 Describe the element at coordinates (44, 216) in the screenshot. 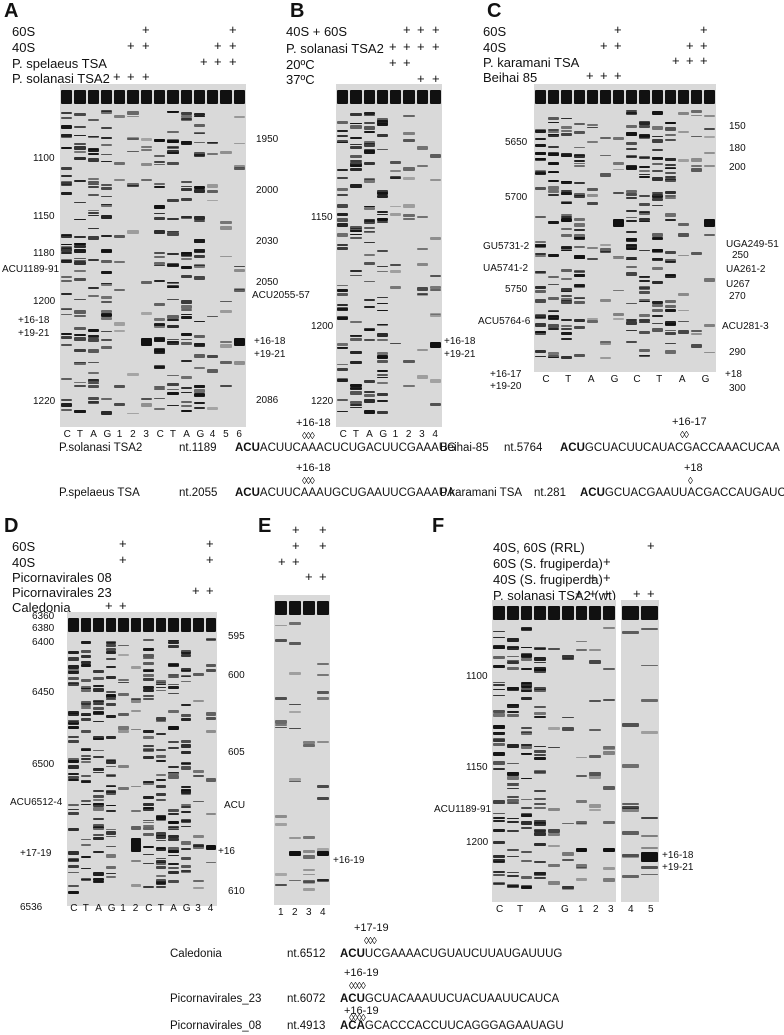

I see `panel-a-tick: 1150` at that location.